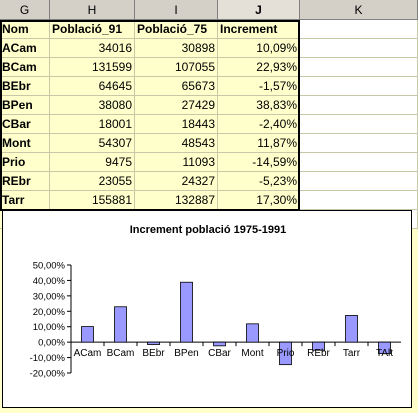  What do you see at coordinates (92, 162) in the screenshot?
I see `cell-poblacio-91: 9475` at bounding box center [92, 162].